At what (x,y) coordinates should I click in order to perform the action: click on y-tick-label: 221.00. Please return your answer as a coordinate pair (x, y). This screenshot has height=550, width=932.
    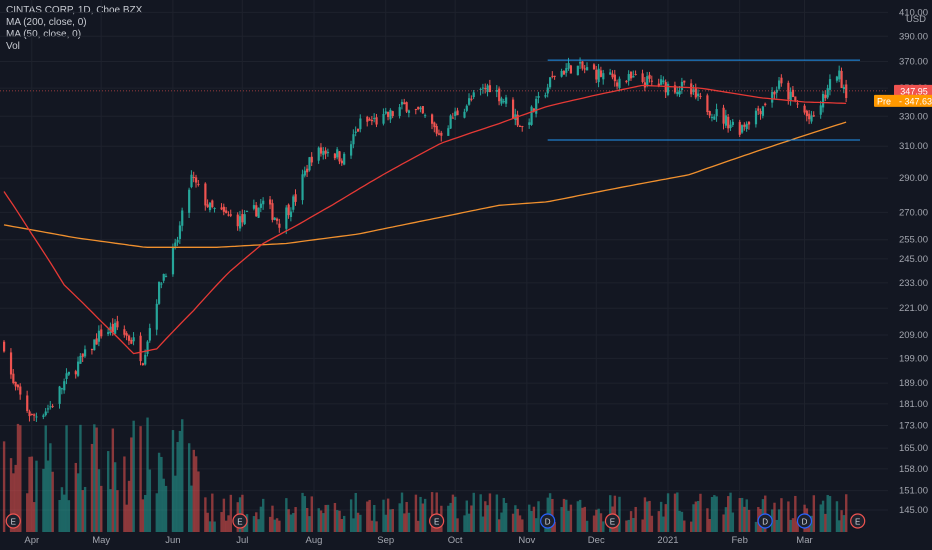
    Looking at the image, I should click on (913, 308).